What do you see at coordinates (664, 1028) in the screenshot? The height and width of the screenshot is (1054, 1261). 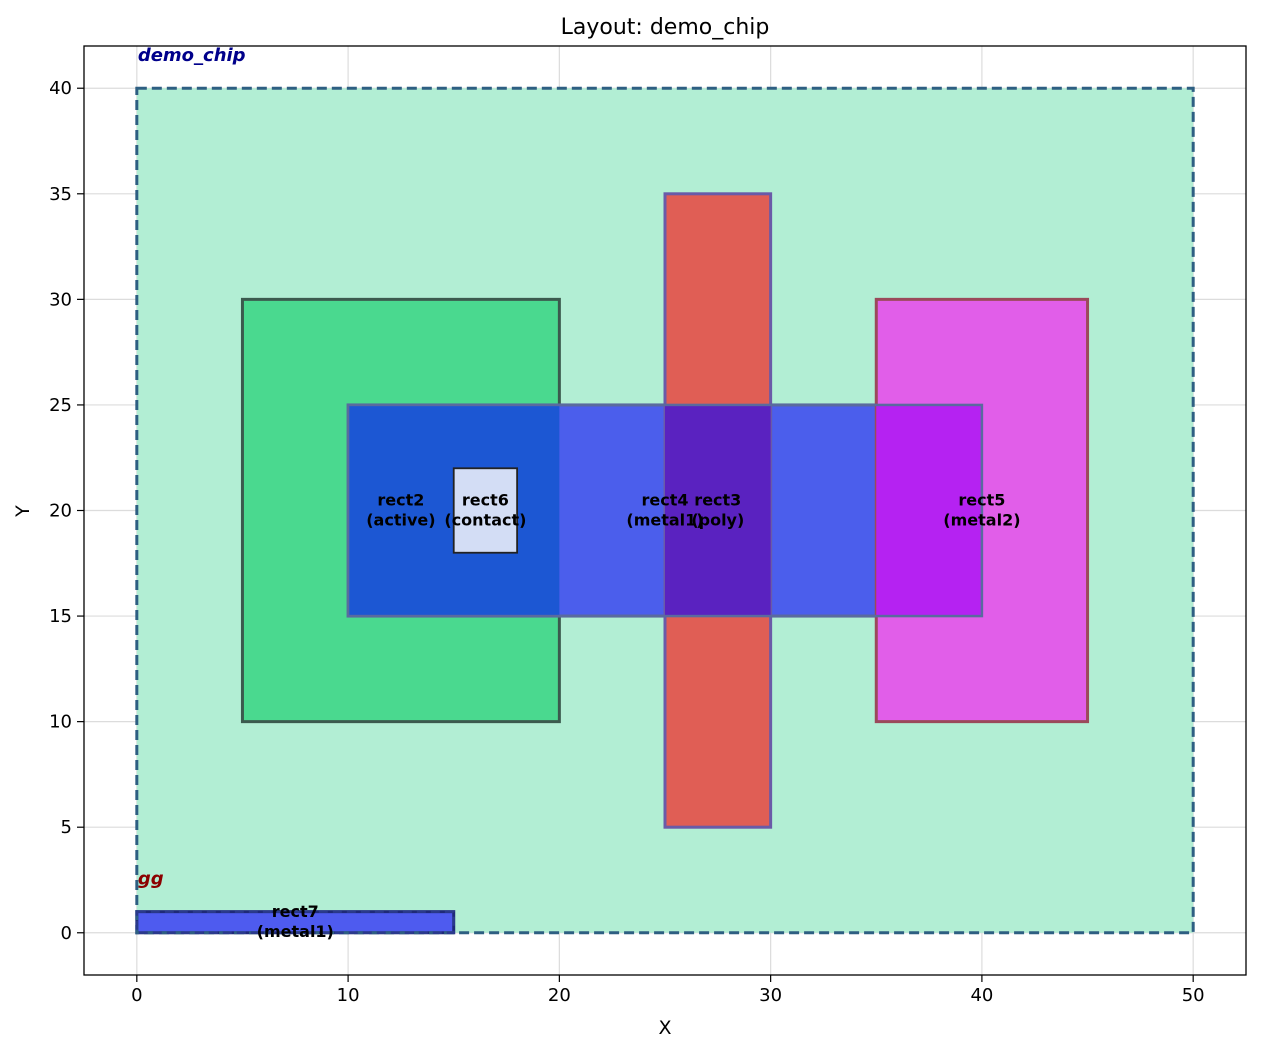 I see `x-axis-label: X` at bounding box center [664, 1028].